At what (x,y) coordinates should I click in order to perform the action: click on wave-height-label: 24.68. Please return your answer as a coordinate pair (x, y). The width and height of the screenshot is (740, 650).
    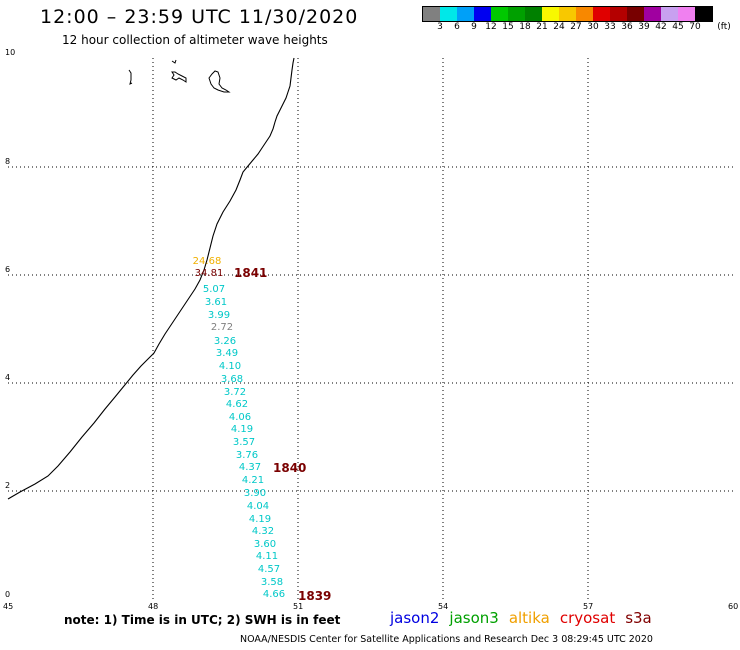
    Looking at the image, I should click on (207, 261).